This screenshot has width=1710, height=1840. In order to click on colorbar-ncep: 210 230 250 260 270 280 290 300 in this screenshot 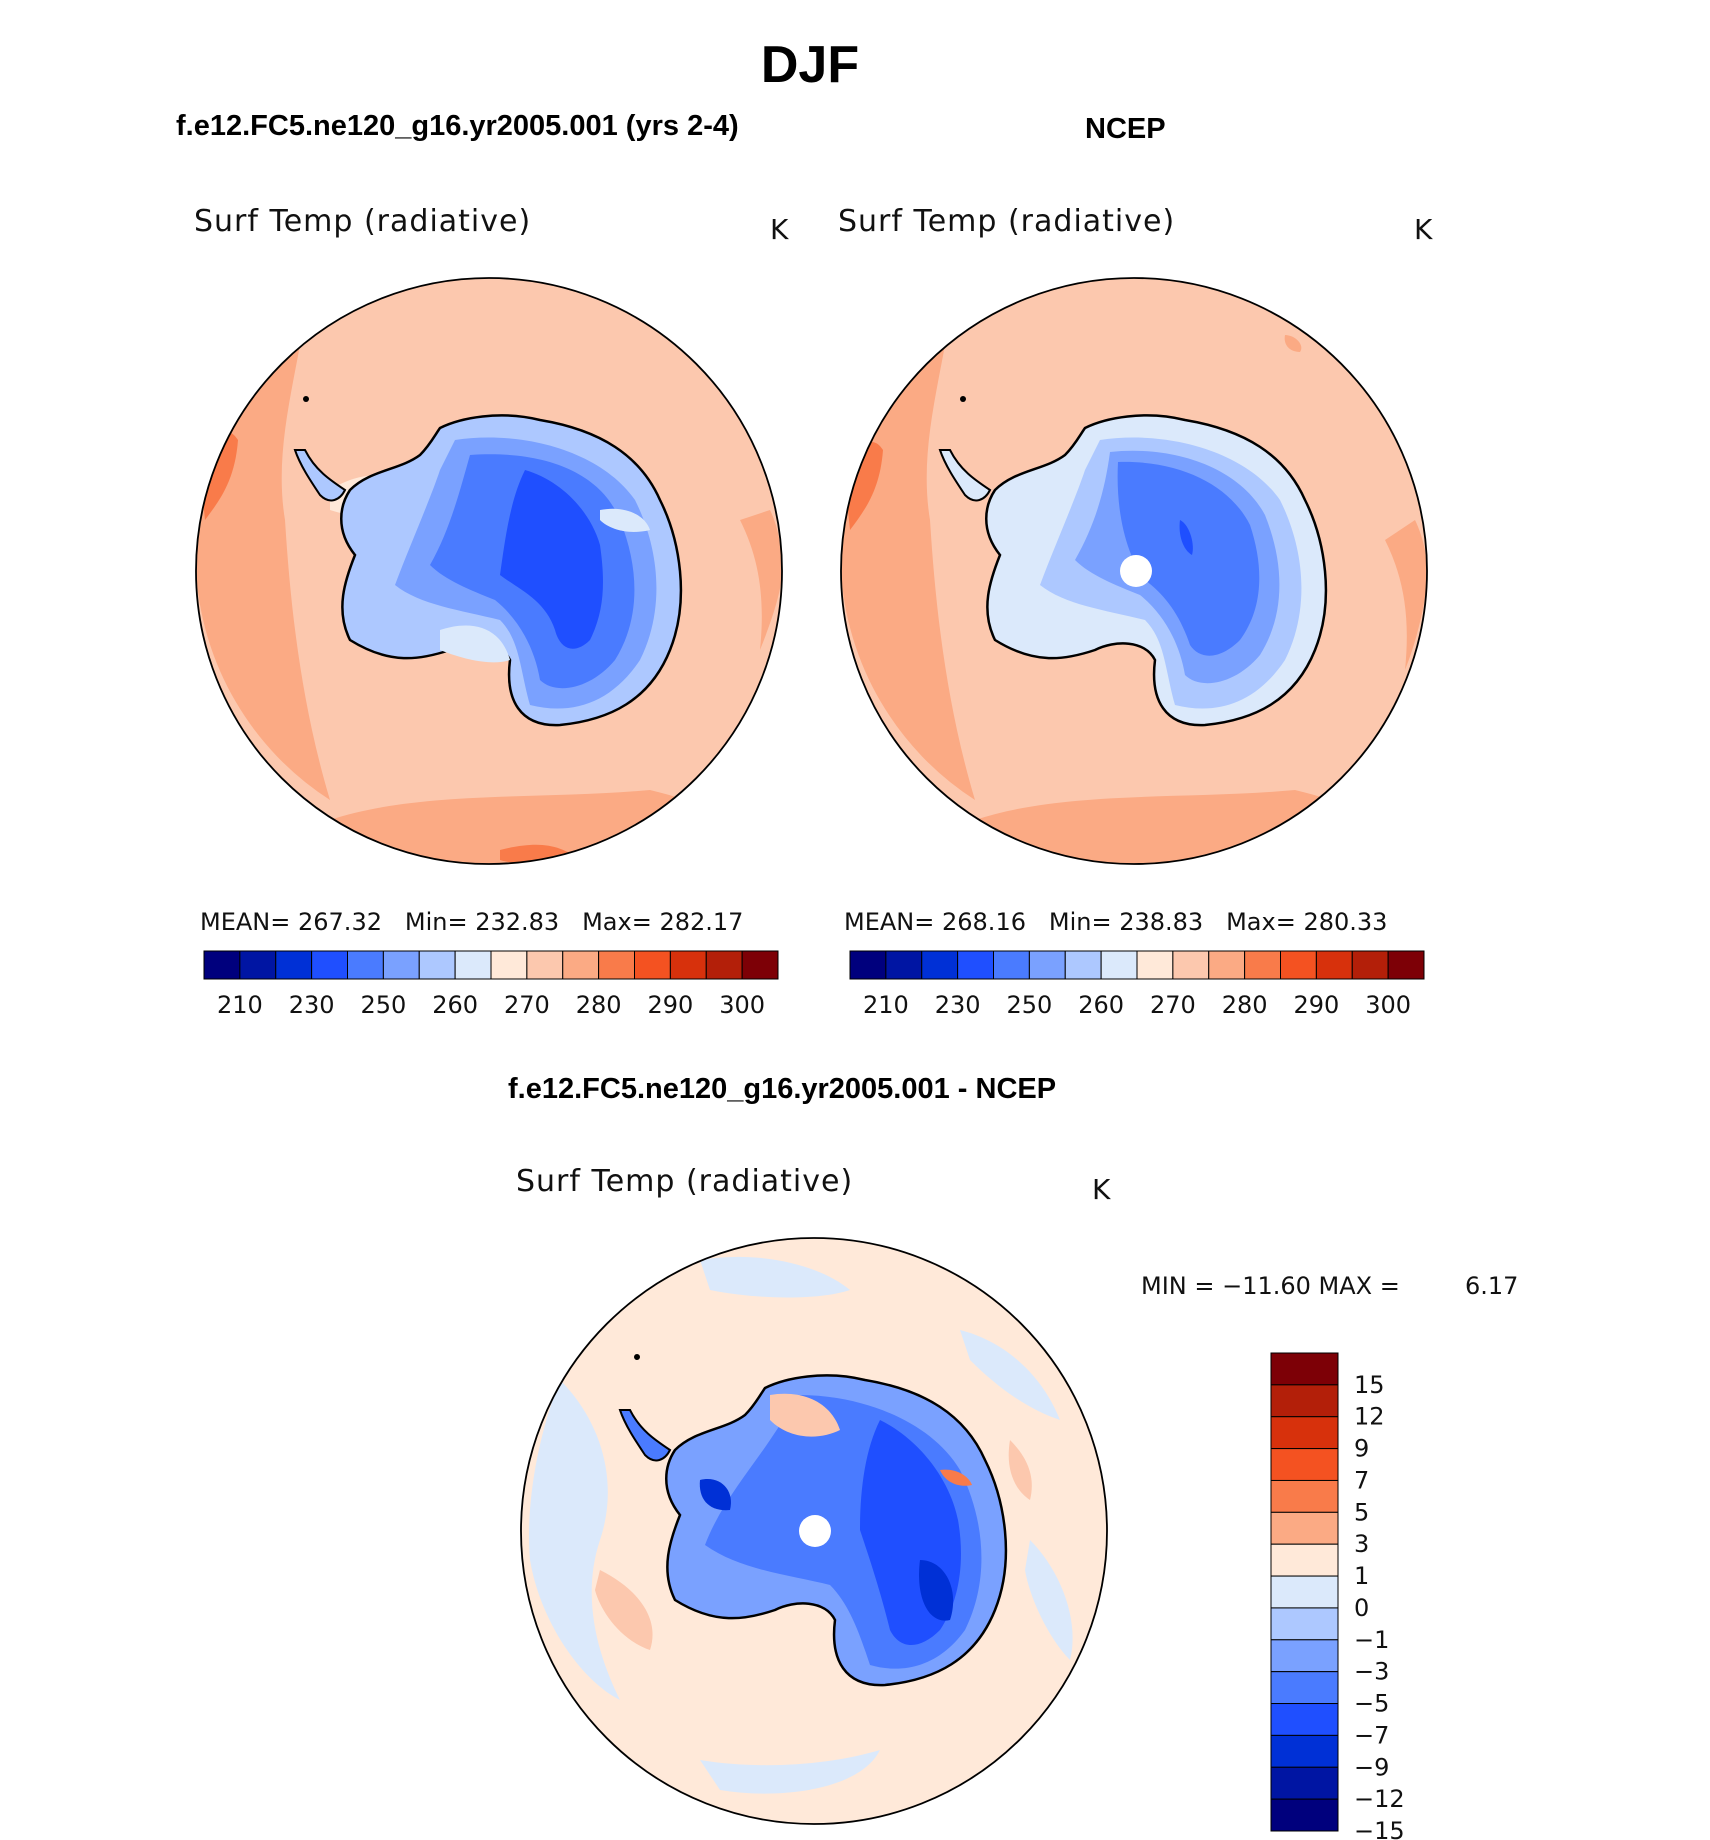, I will do `click(1137, 984)`.